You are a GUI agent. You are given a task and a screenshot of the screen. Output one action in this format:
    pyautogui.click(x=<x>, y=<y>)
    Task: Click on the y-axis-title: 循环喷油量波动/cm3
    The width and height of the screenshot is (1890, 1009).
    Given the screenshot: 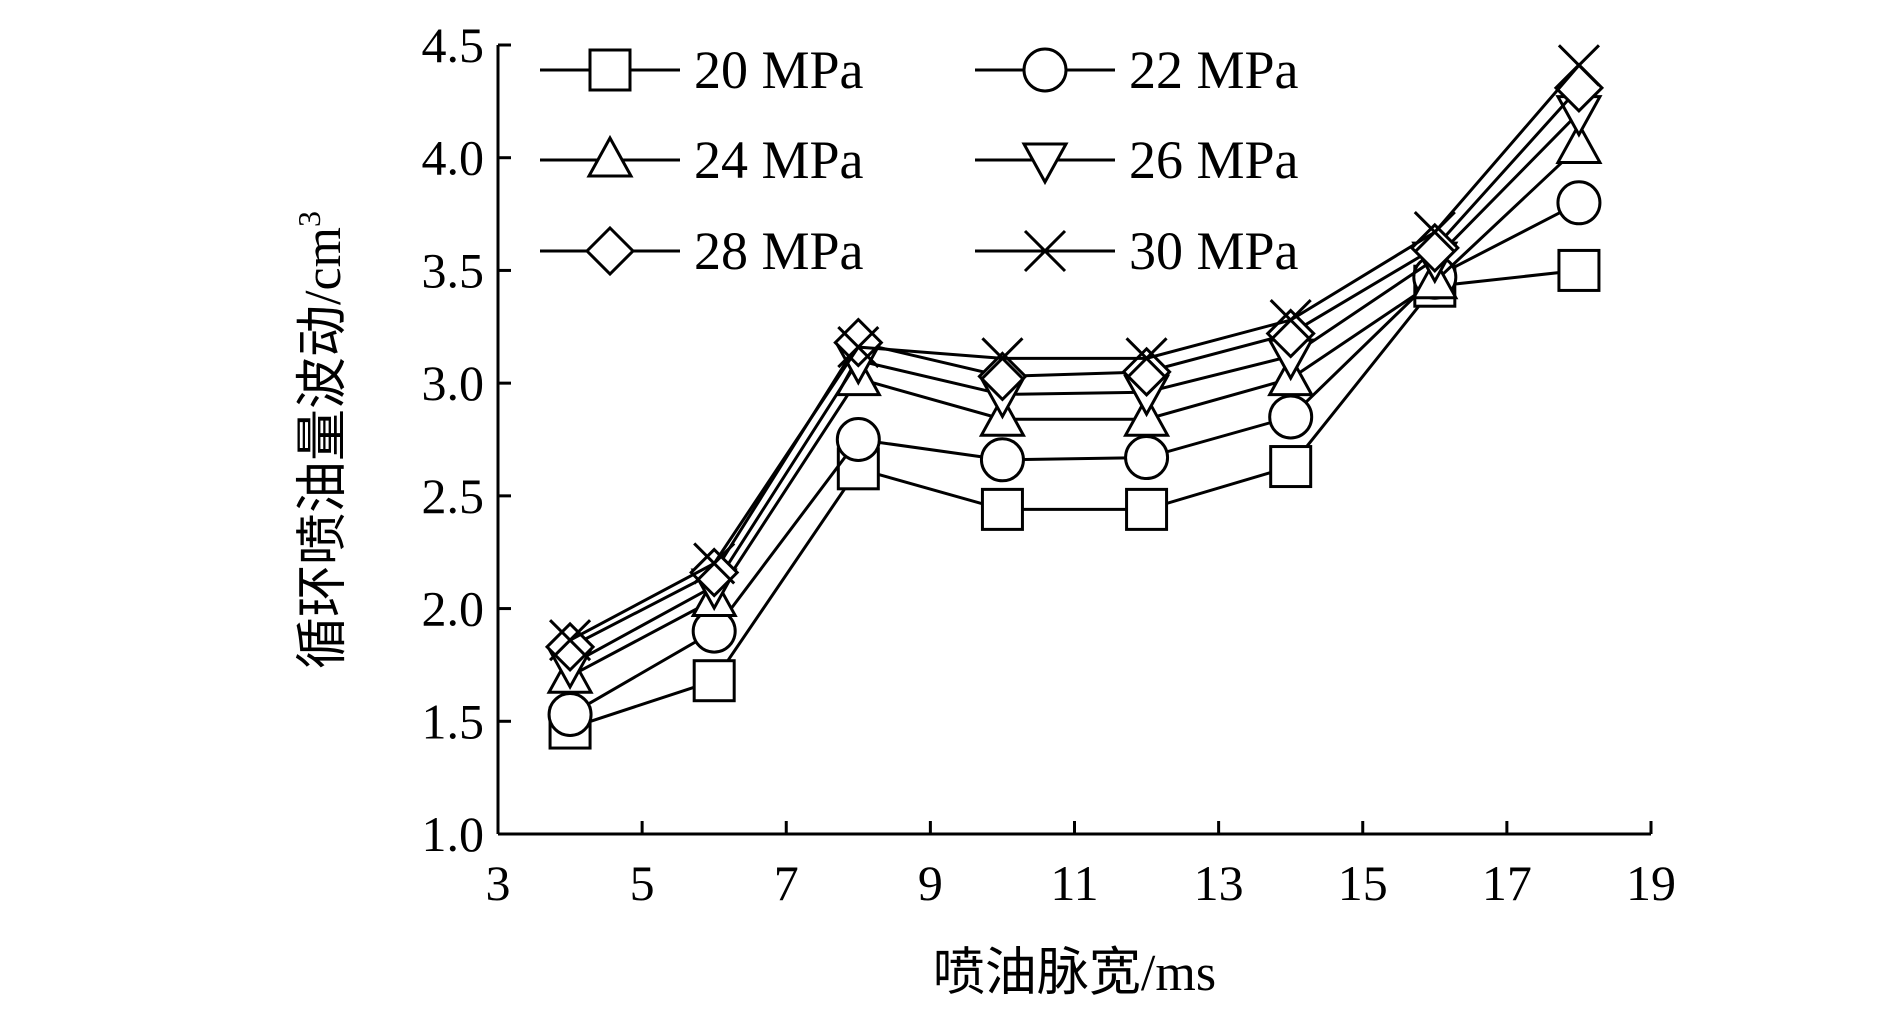 What is the action you would take?
    pyautogui.click(x=321, y=440)
    